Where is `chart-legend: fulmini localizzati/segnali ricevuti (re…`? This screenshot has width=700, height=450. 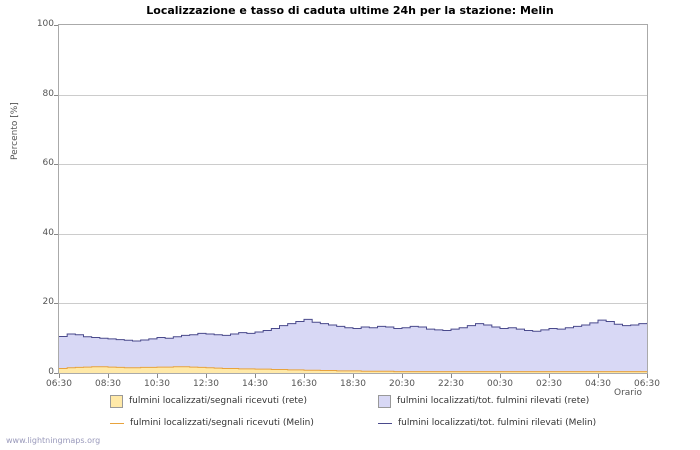
chart-legend: fulmini localizzati/segnali ricevuti (re… is located at coordinates (370, 414).